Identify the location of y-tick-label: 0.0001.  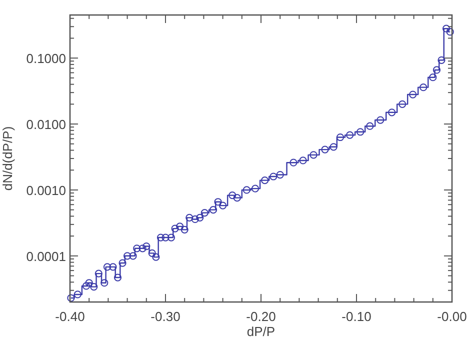
(46, 256).